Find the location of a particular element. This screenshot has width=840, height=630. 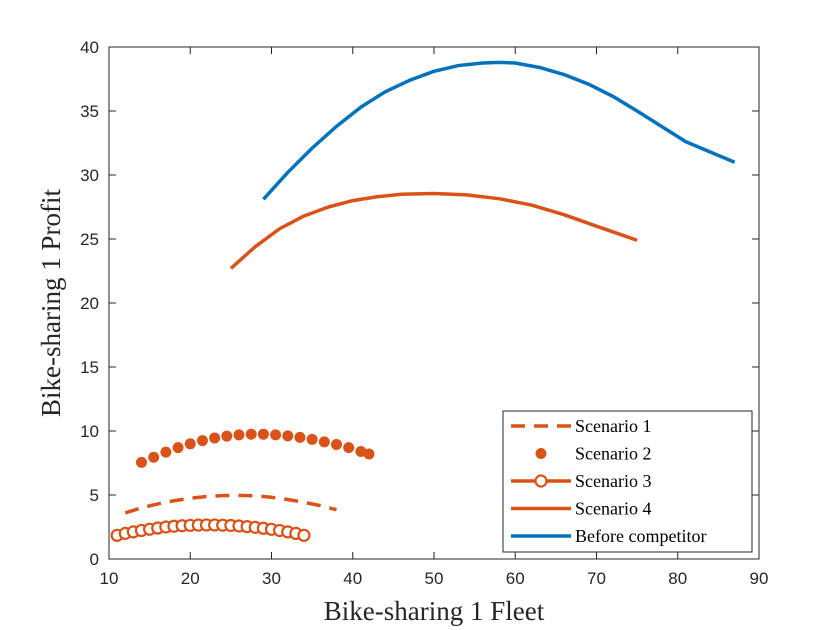

legend-label: Before competitor is located at coordinates (640, 536).